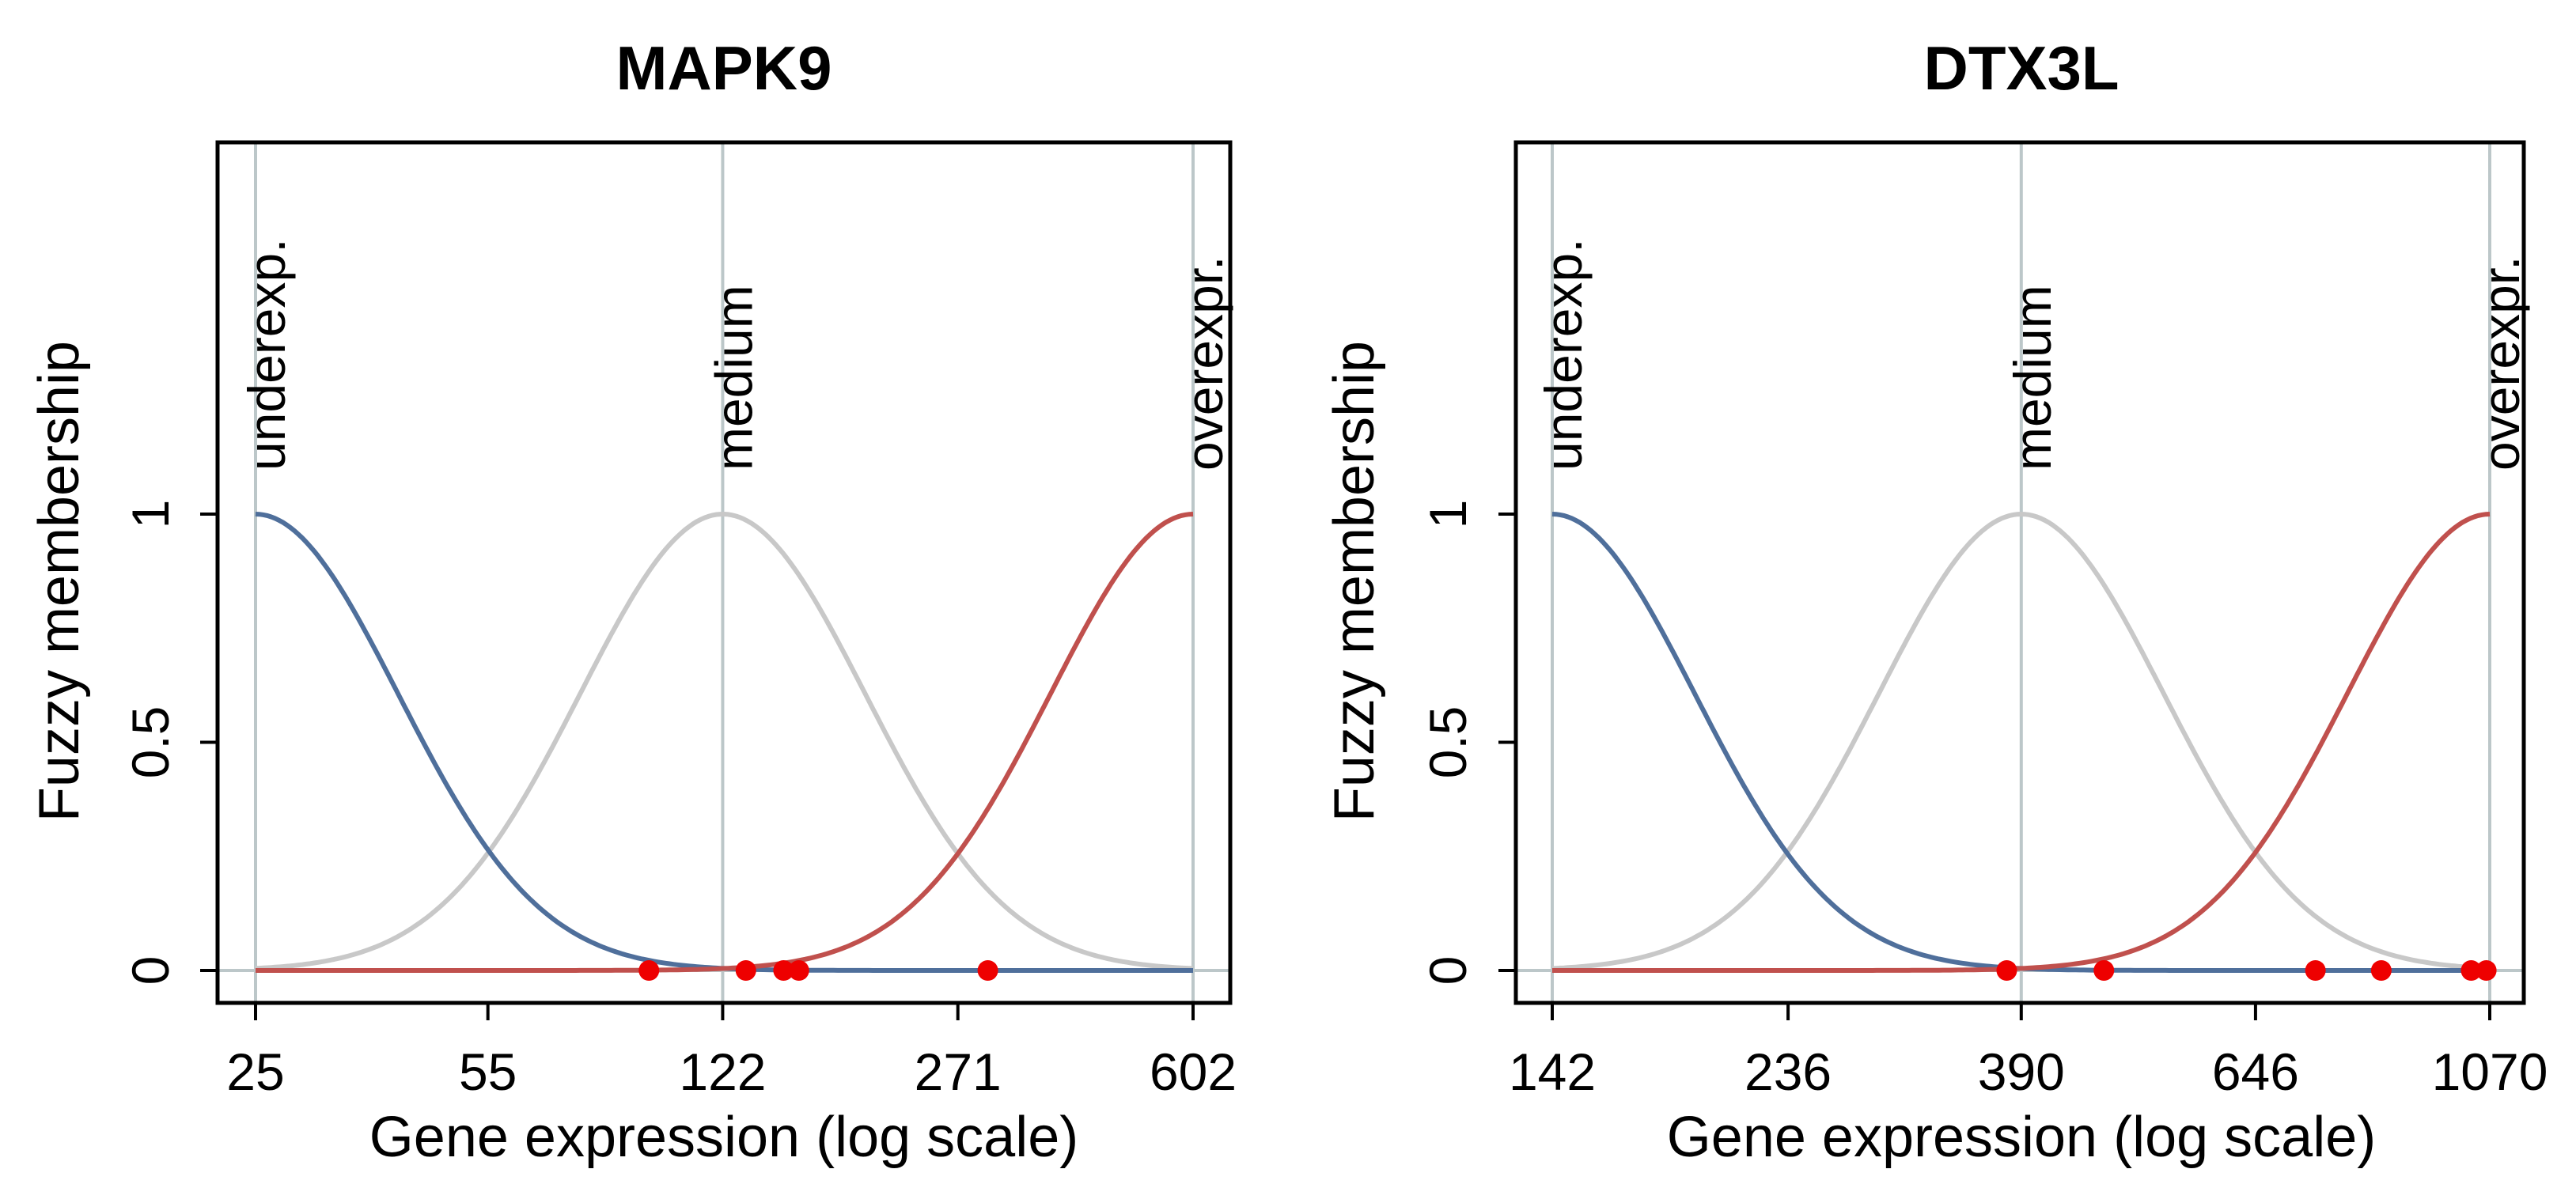 This screenshot has width=2576, height=1203. Describe the element at coordinates (724, 68) in the screenshot. I see `chart-title: MAPK9` at that location.